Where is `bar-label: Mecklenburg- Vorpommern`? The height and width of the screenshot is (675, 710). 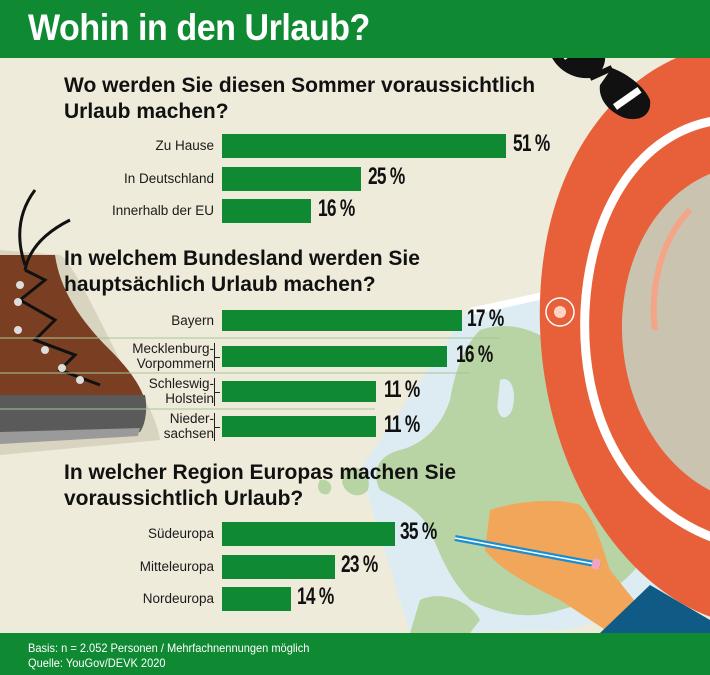
bar-label: Mecklenburg- Vorpommern is located at coordinates (173, 356).